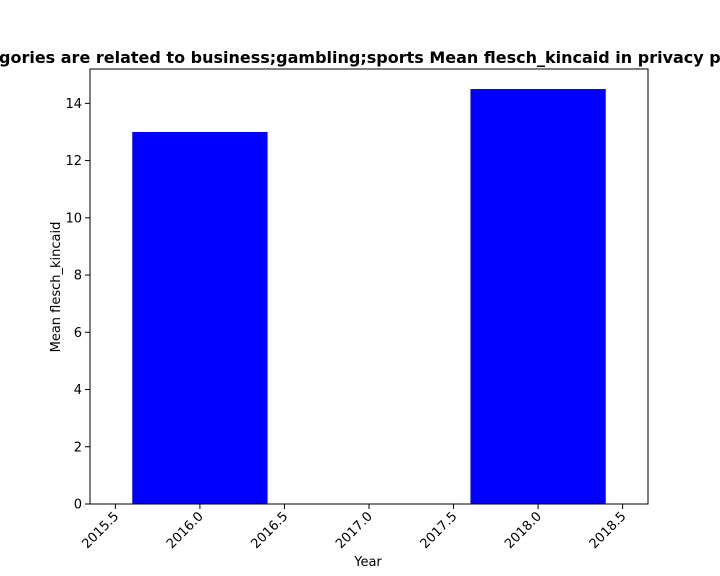  I want to click on x-tick-label: 2018.0, so click(523, 530).